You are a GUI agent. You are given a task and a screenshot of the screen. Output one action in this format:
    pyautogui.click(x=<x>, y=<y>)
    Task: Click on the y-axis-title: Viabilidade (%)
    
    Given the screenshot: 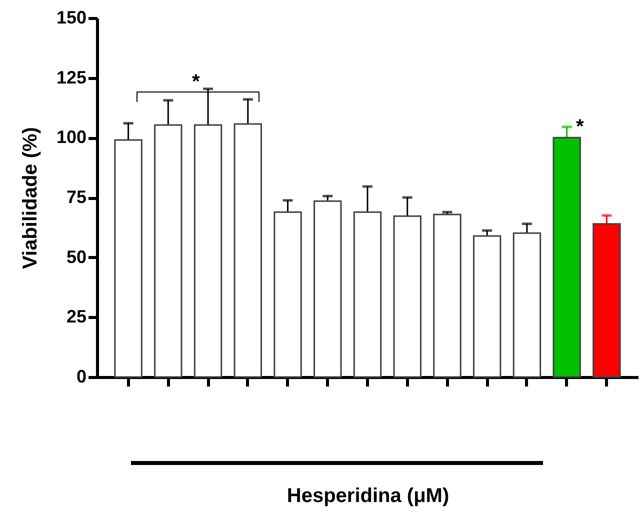 What is the action you would take?
    pyautogui.click(x=30, y=198)
    